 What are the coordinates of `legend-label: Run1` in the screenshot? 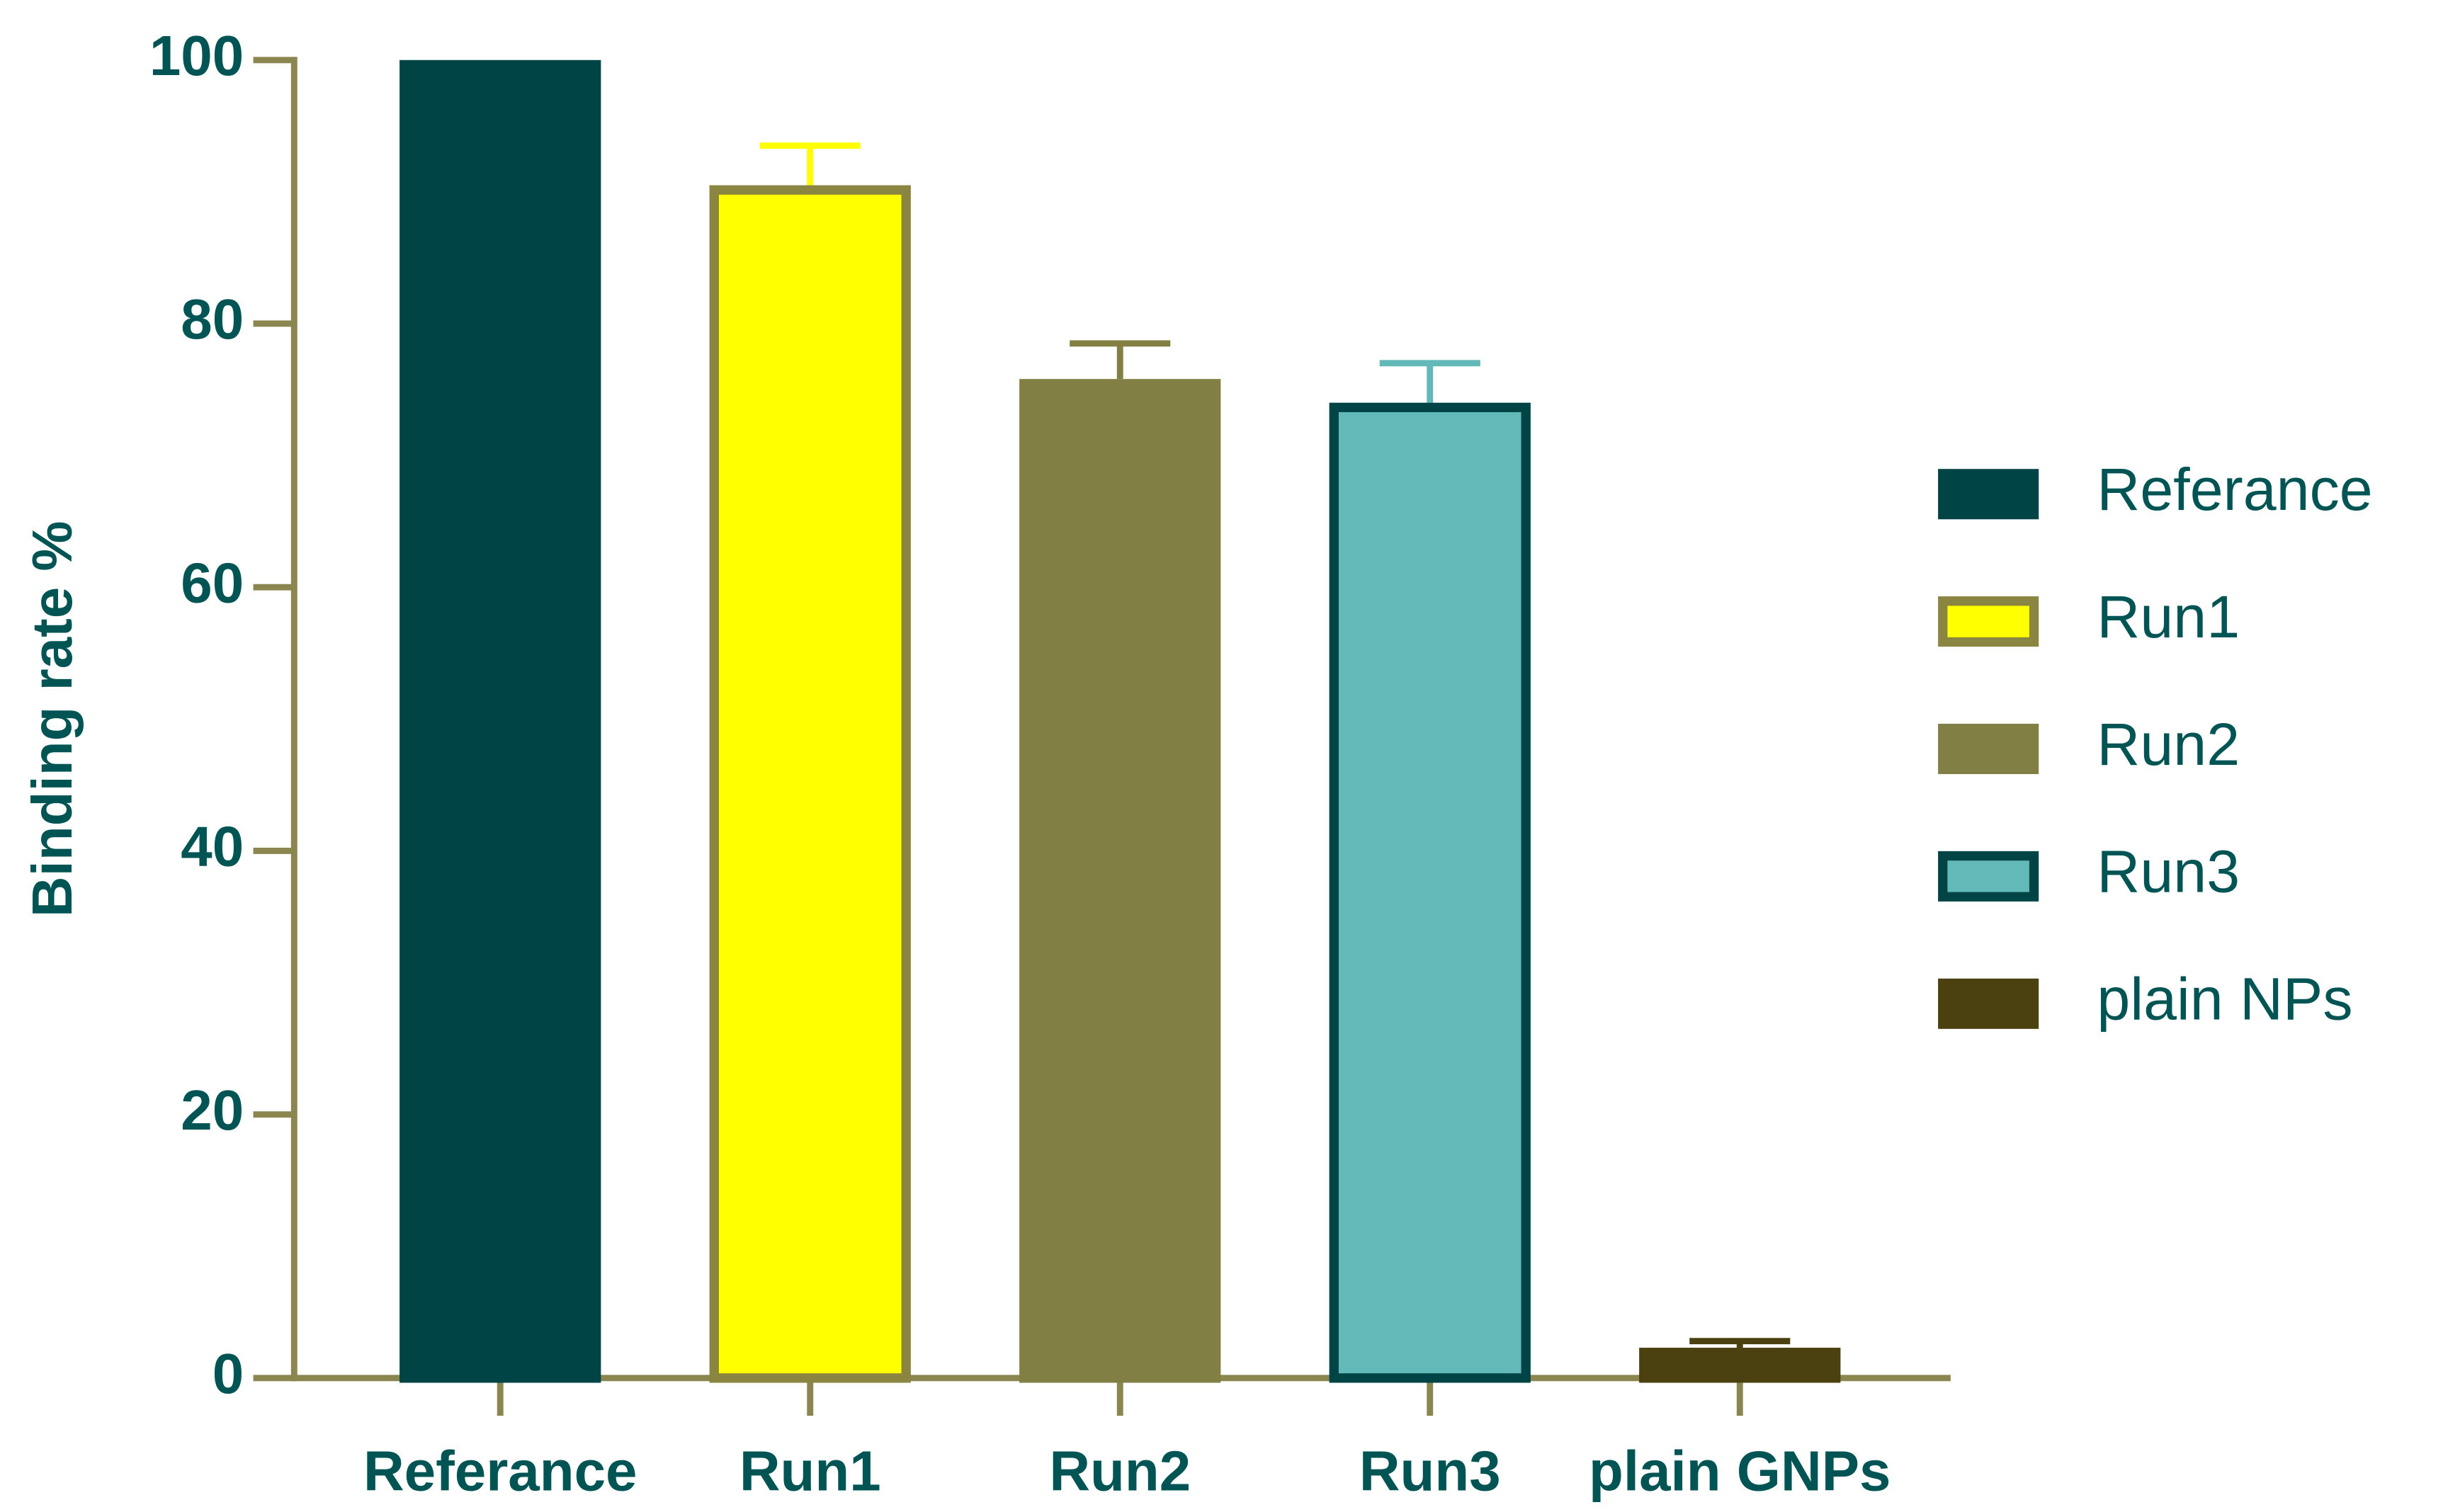 It's located at (2168, 617).